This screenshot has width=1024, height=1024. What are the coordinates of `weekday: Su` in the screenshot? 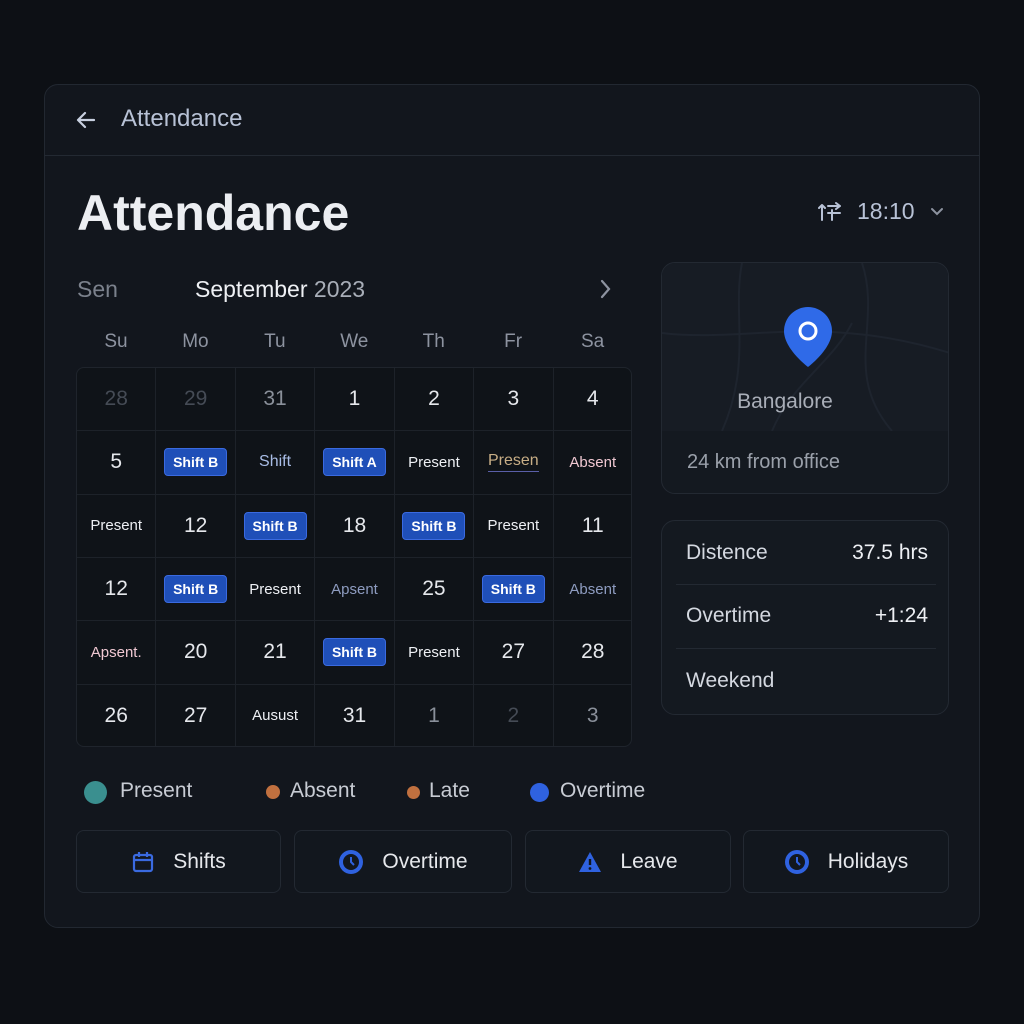 It's located at (116, 341).